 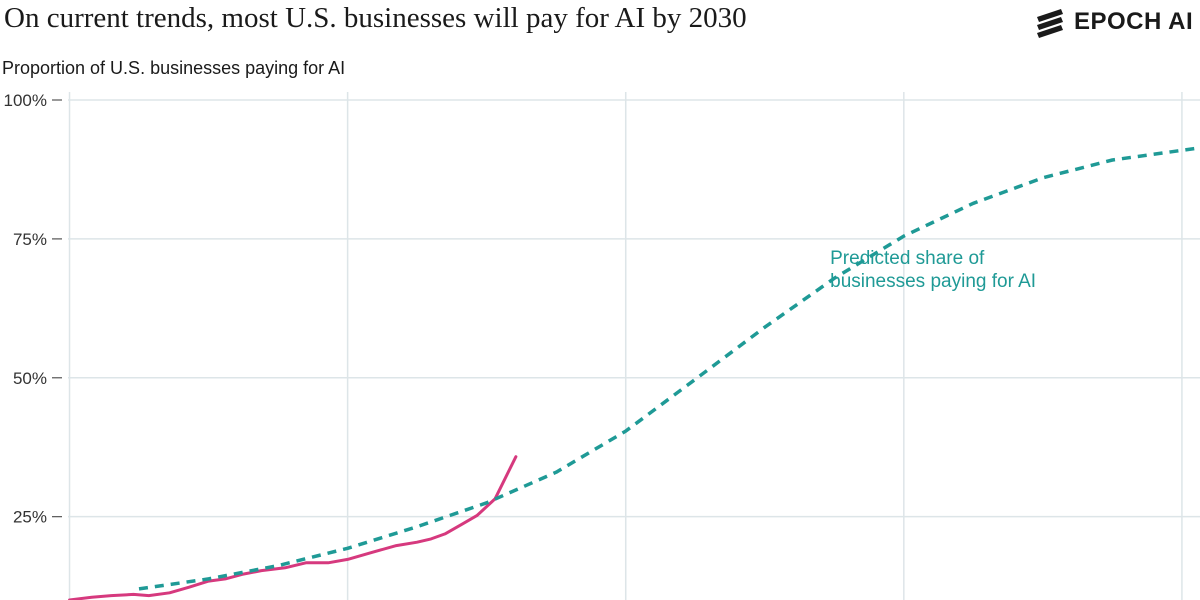 What do you see at coordinates (907, 258) in the screenshot?
I see `annotation-line: Predicted share of` at bounding box center [907, 258].